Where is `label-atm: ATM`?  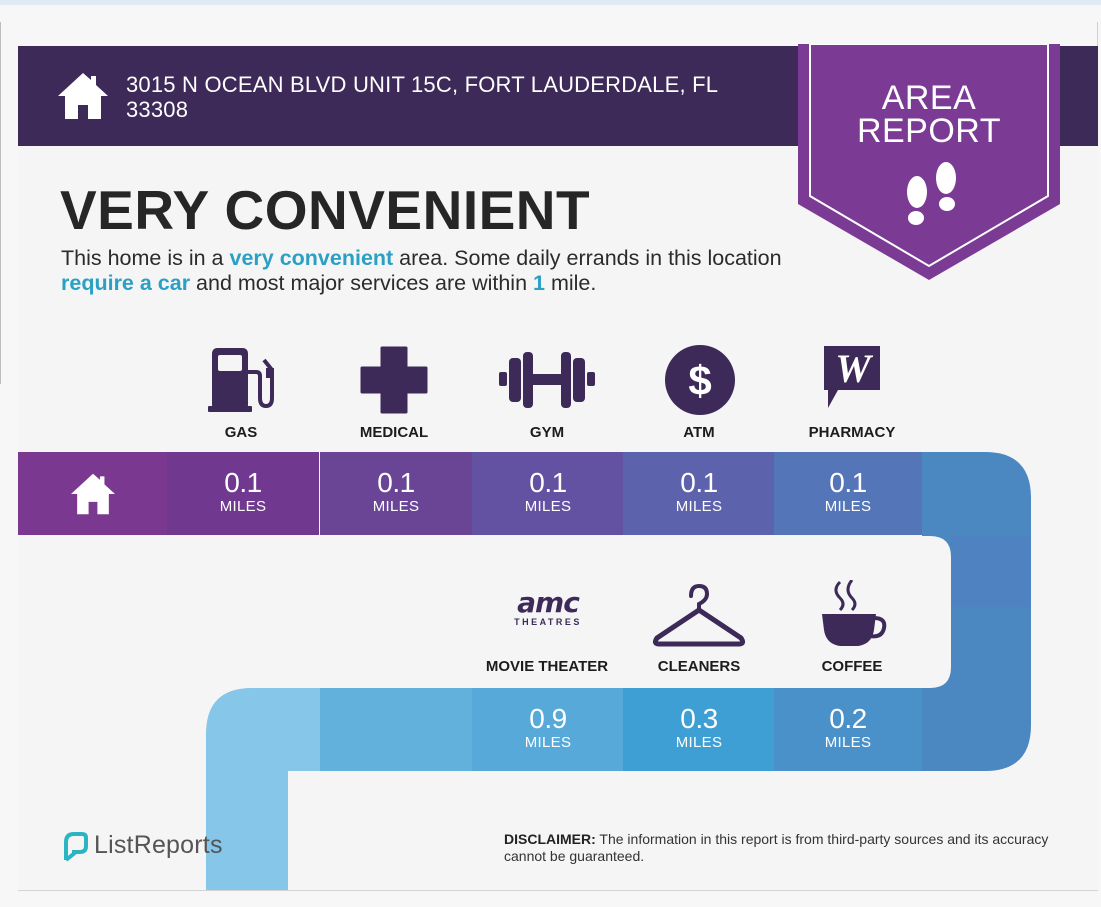
label-atm: ATM is located at coordinates (699, 432).